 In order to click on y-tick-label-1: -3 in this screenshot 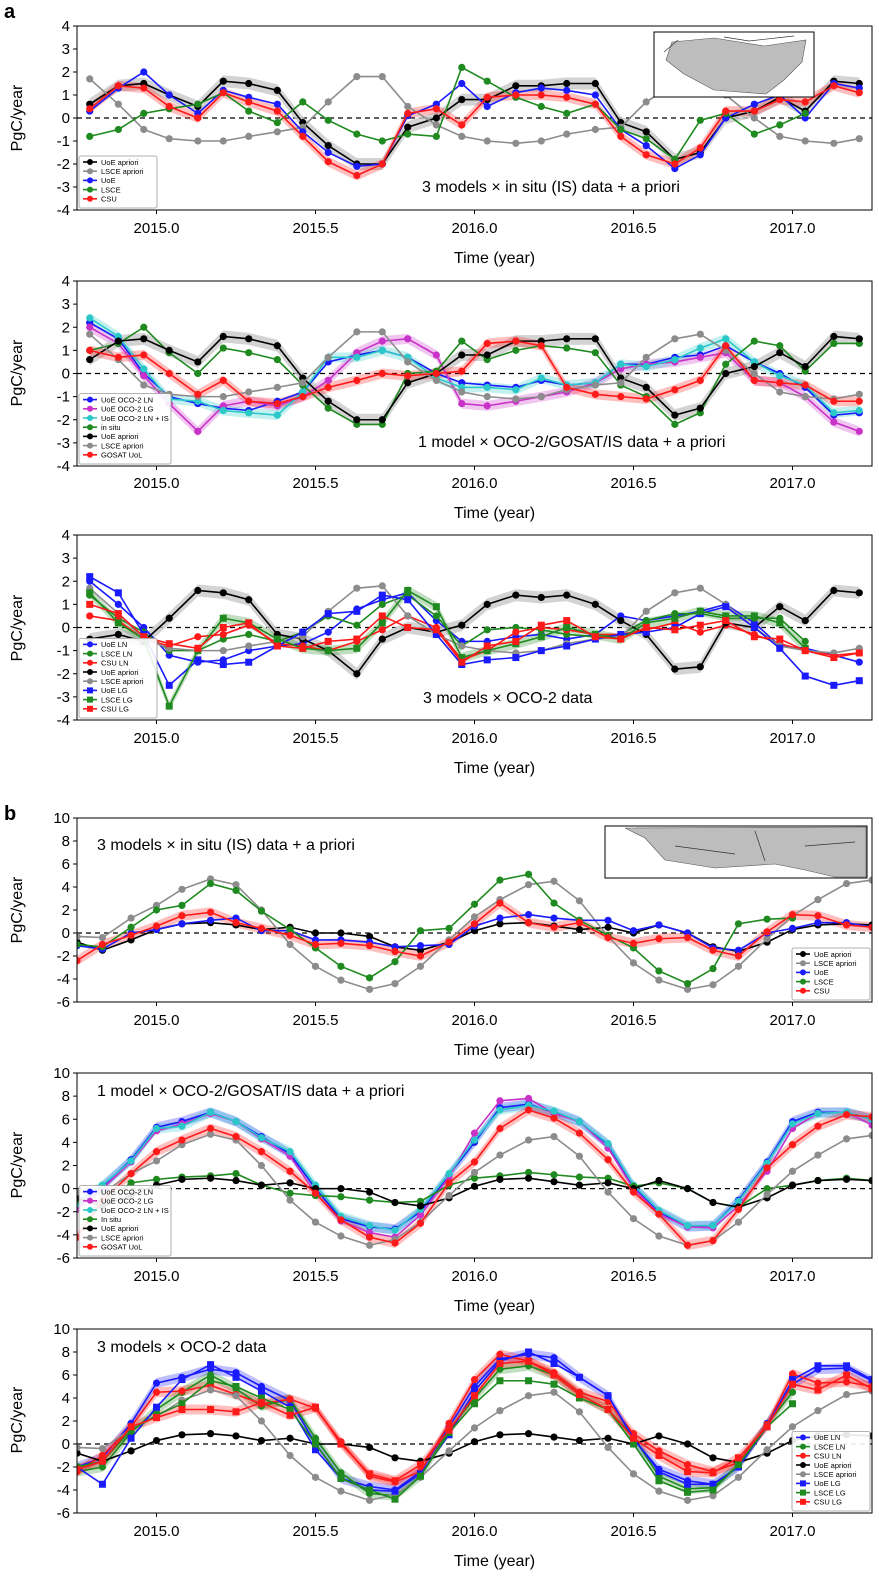, I will do `click(63, 187)`.